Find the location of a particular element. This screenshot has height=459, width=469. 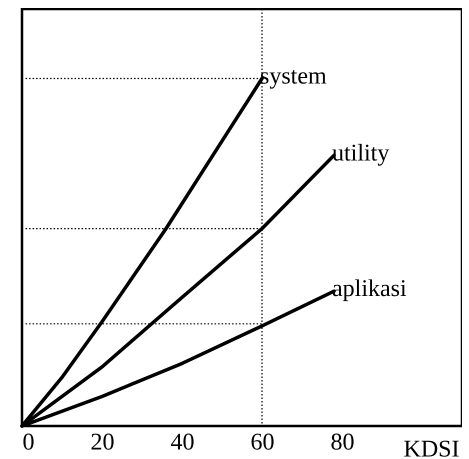

series-label: aplikasi is located at coordinates (369, 289).